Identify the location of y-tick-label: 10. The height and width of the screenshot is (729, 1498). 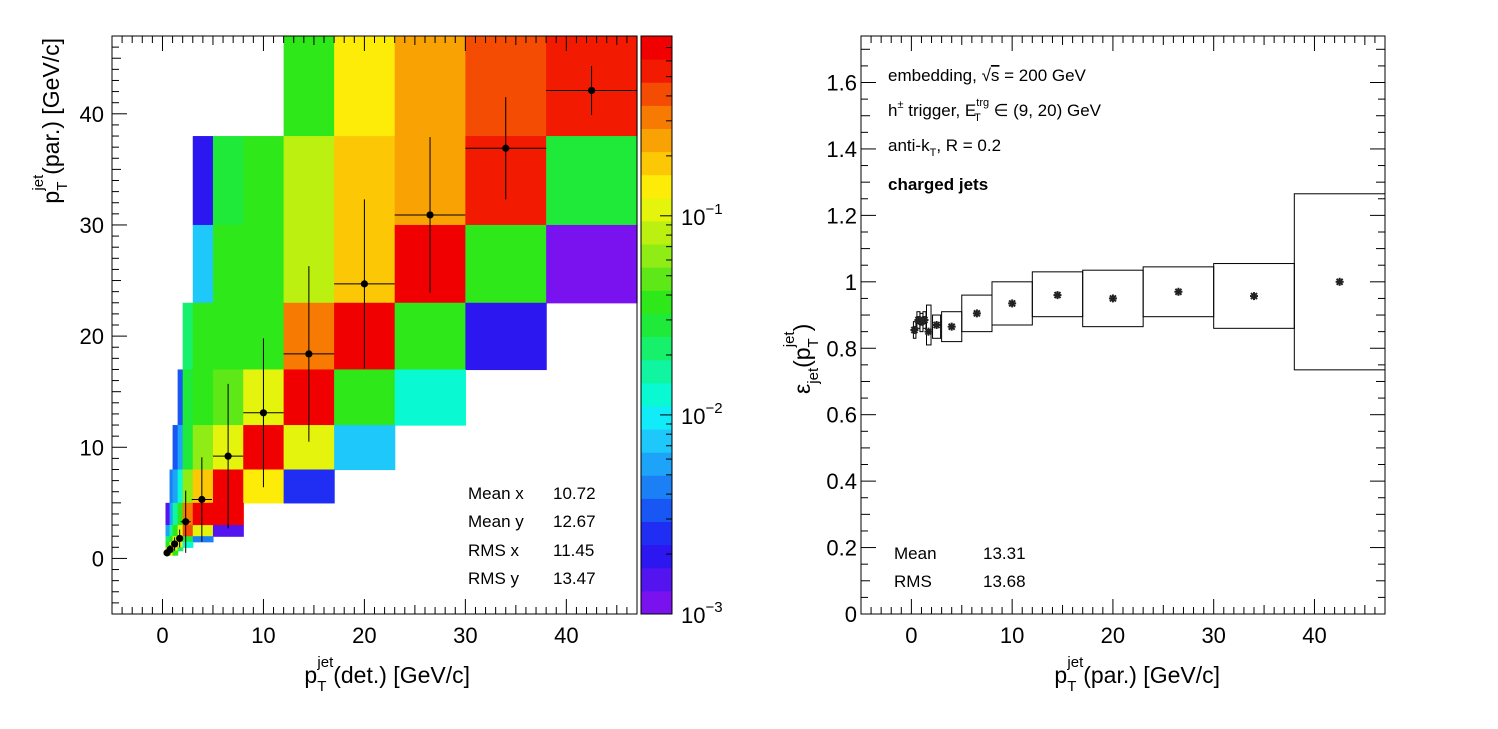
(92, 447).